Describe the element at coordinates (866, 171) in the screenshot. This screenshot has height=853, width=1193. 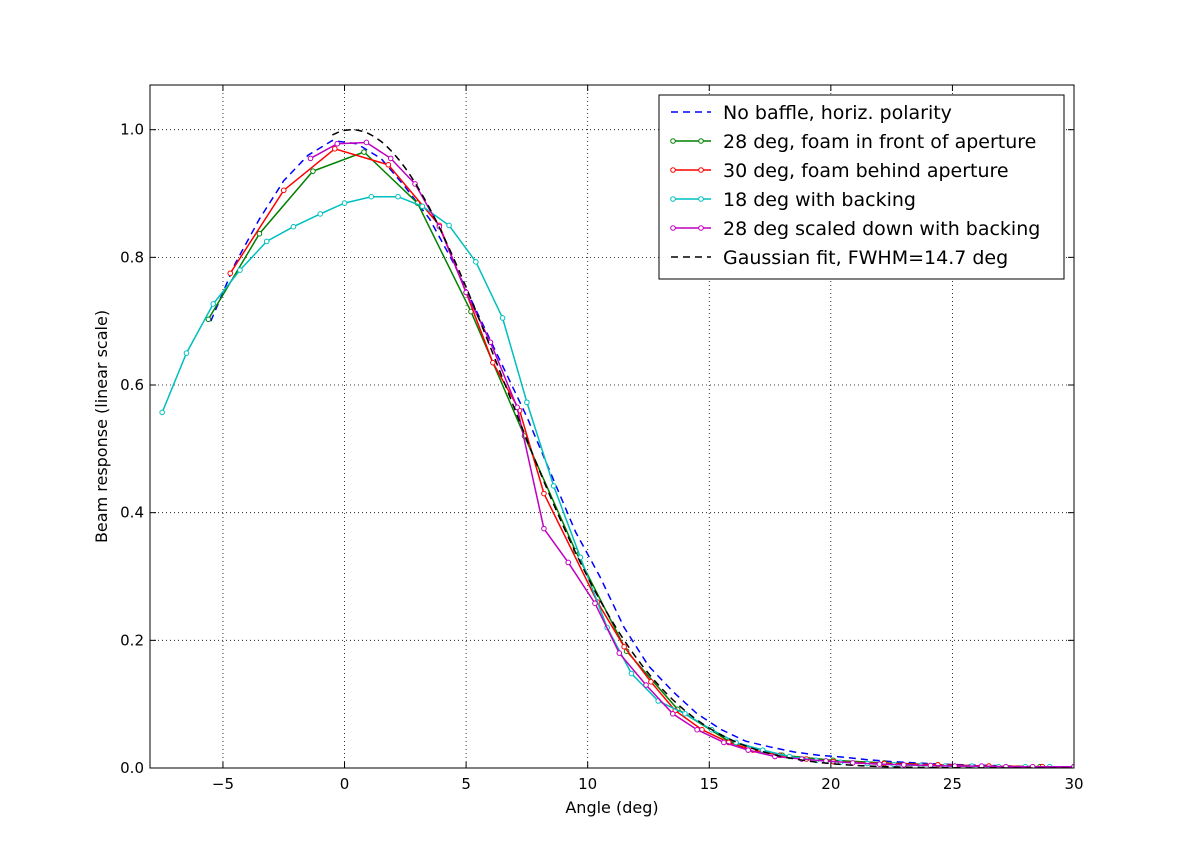
I see `legend-label: 30 deg, foam behind aperture` at that location.